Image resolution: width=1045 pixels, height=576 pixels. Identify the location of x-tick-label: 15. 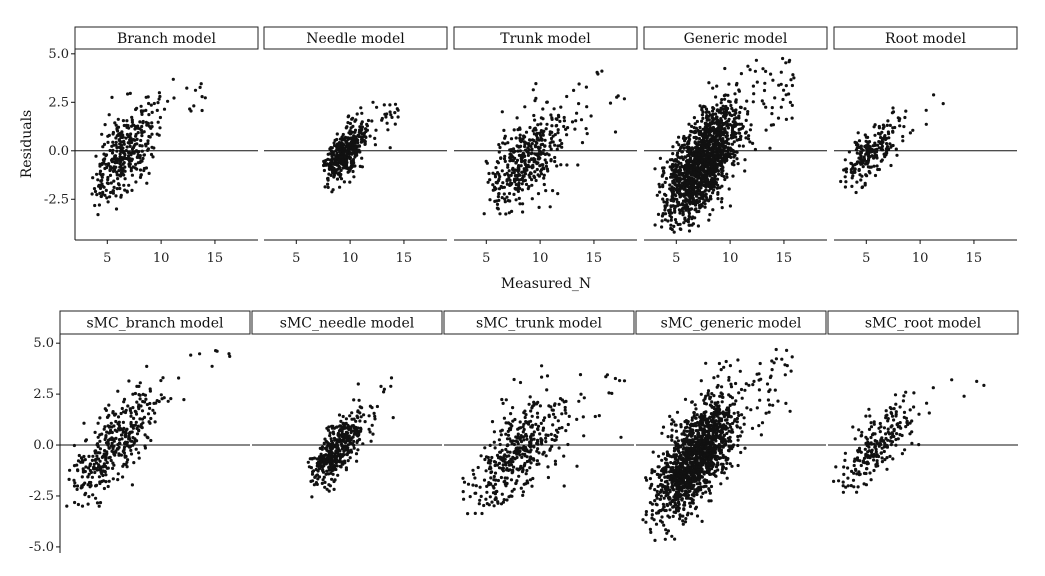
(784, 258).